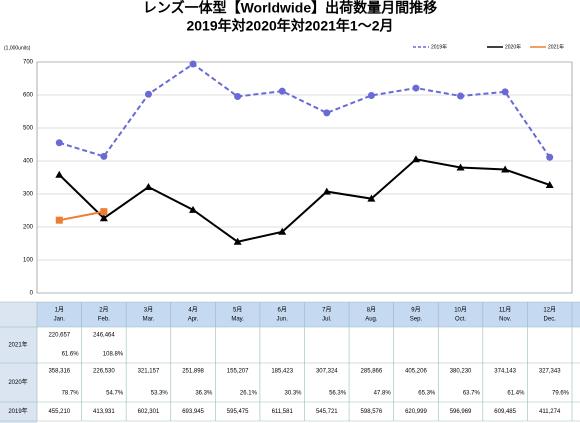  I want to click on table-value: 246,464, so click(104, 336).